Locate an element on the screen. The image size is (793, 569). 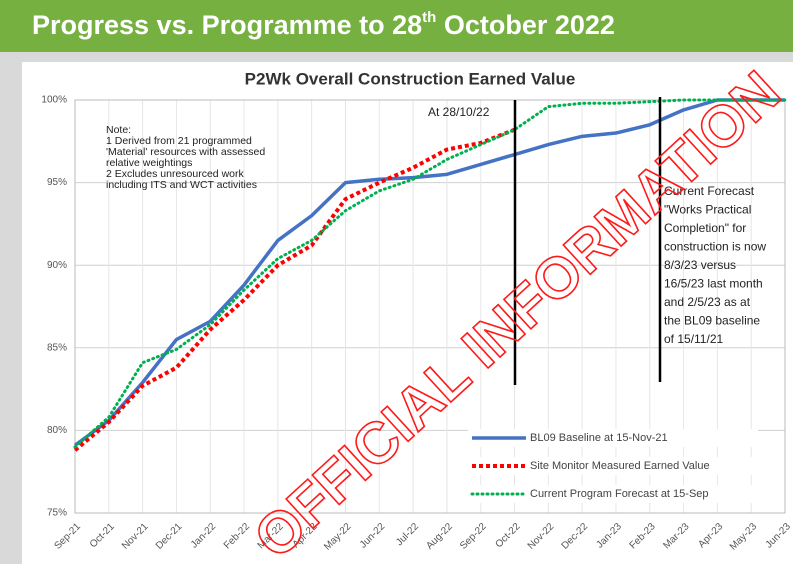
note-line: 2 Excludes unresourced work is located at coordinates (175, 174).